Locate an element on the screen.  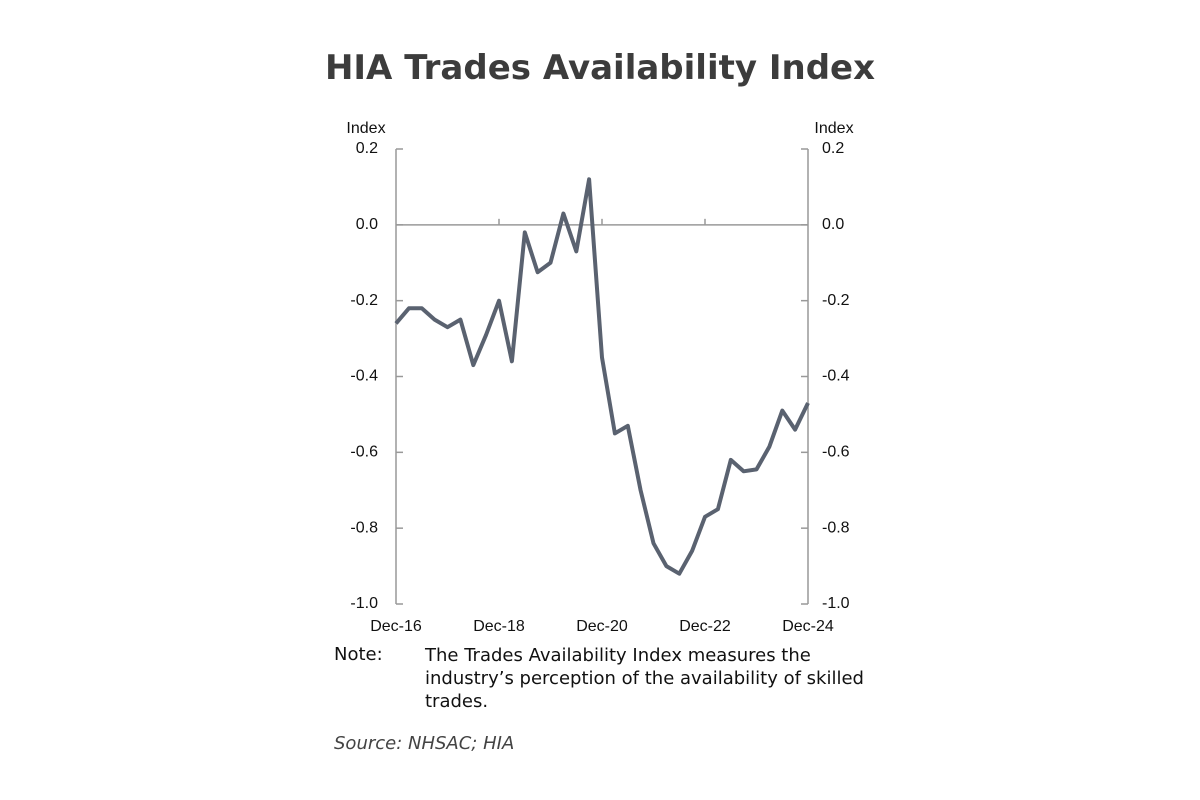
y-tick-label: 0.2 is located at coordinates (367, 148).